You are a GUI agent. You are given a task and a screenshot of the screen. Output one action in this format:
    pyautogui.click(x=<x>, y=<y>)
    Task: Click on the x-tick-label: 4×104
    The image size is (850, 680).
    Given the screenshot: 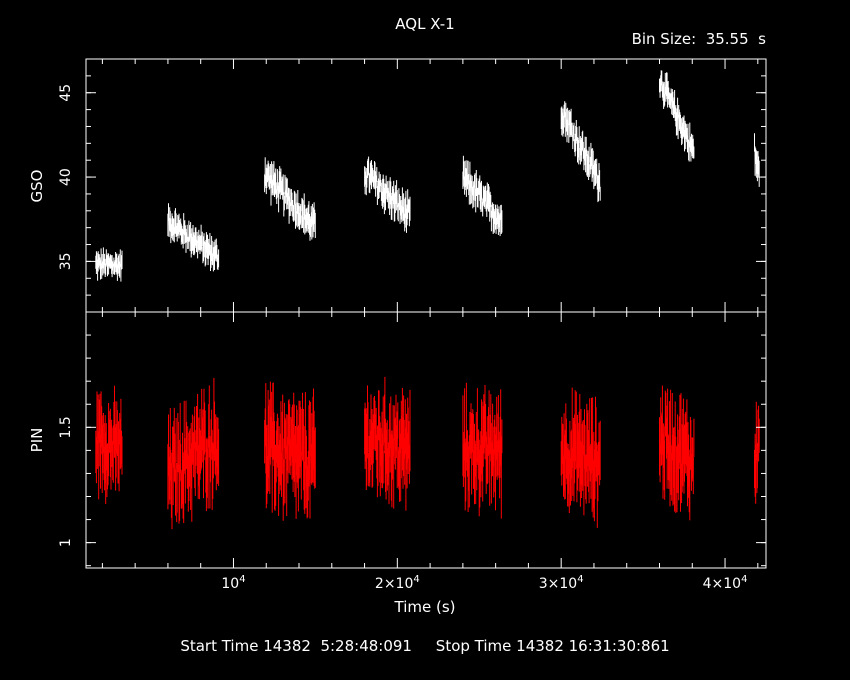 What is the action you would take?
    pyautogui.click(x=725, y=583)
    